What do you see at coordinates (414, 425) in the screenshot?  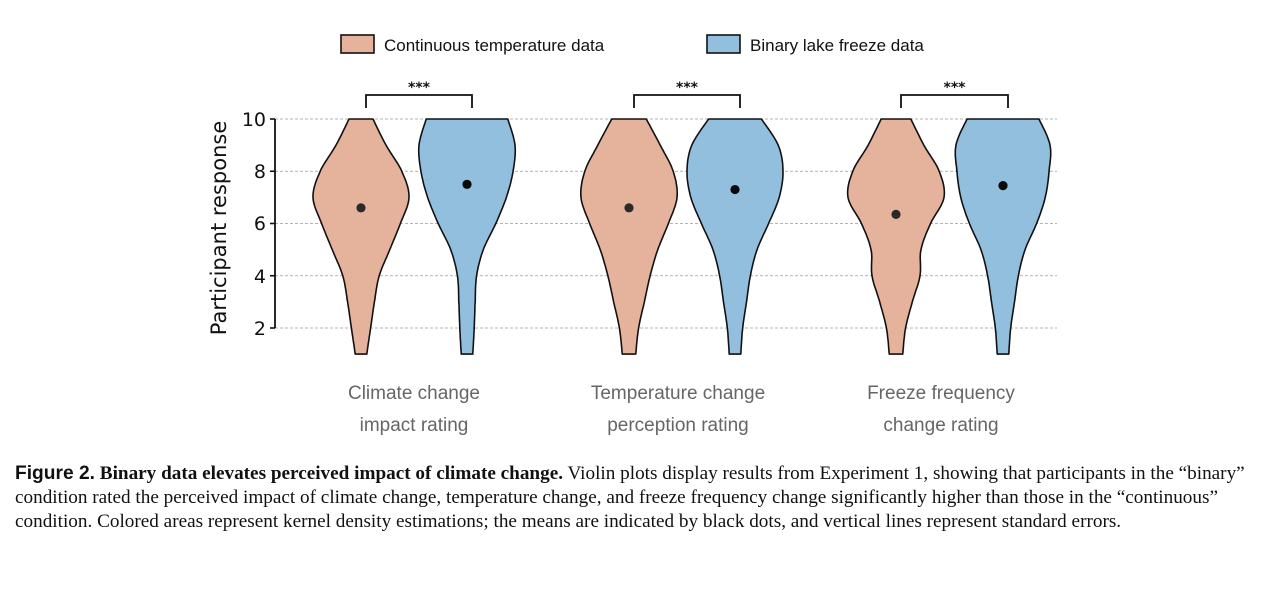 I see `x-category-label: impact rating` at bounding box center [414, 425].